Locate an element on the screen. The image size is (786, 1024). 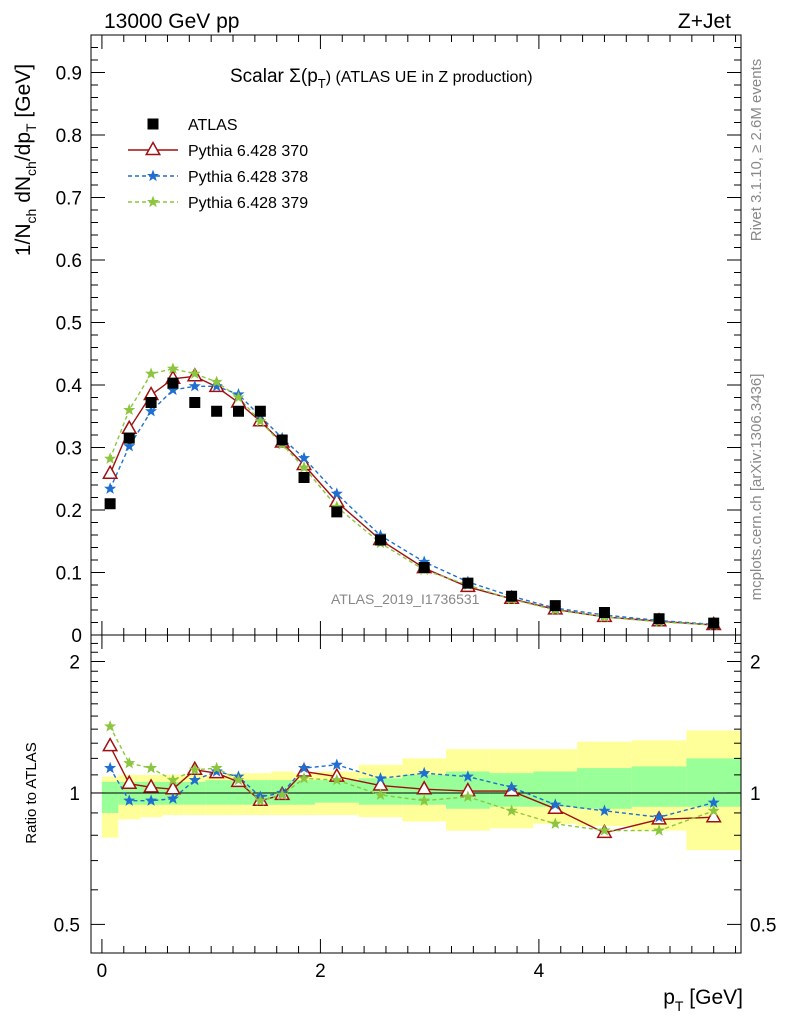
x-axis-label-p: p is located at coordinates (669, 997).